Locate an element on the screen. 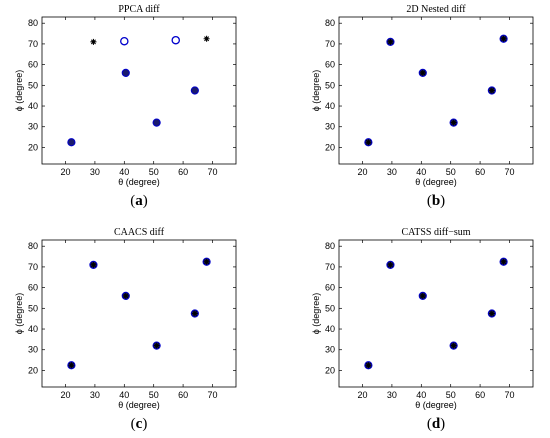 This screenshot has height=438, width=550. panel-caption: (a) is located at coordinates (139, 201).